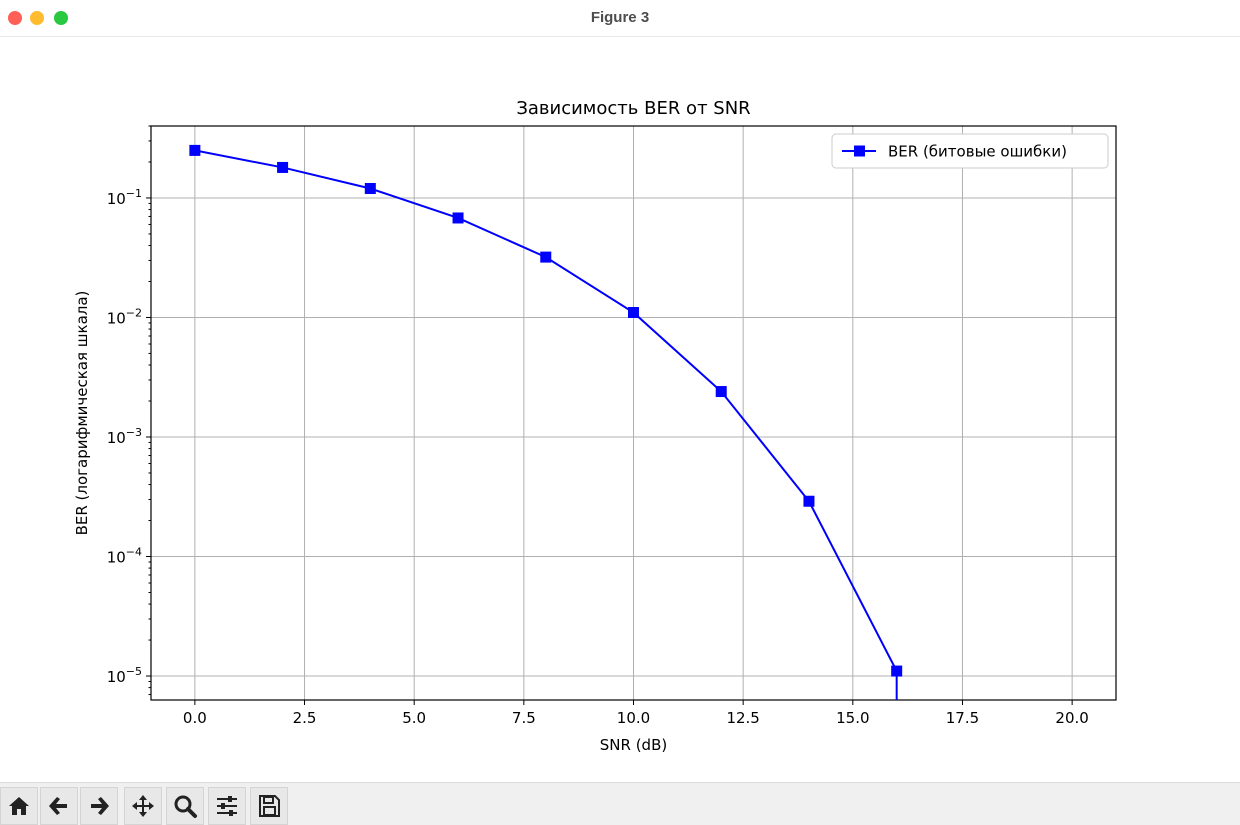  Describe the element at coordinates (124, 556) in the screenshot. I see `y-tick-label: 10⁻⁴` at that location.